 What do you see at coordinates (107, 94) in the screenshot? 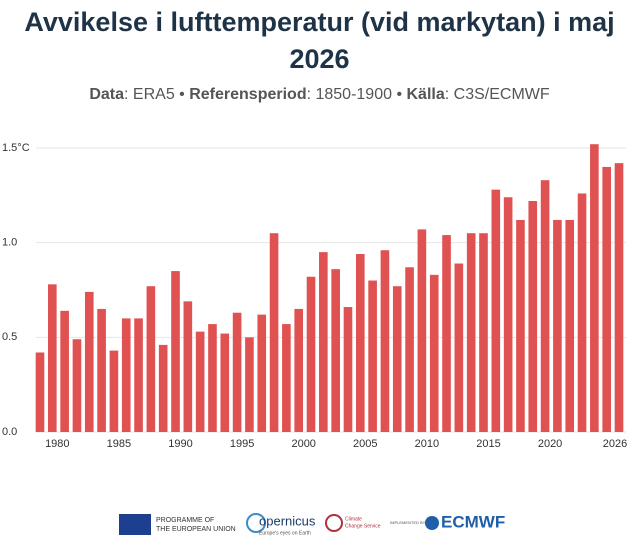
I see `subtitle-part: Data` at bounding box center [107, 94].